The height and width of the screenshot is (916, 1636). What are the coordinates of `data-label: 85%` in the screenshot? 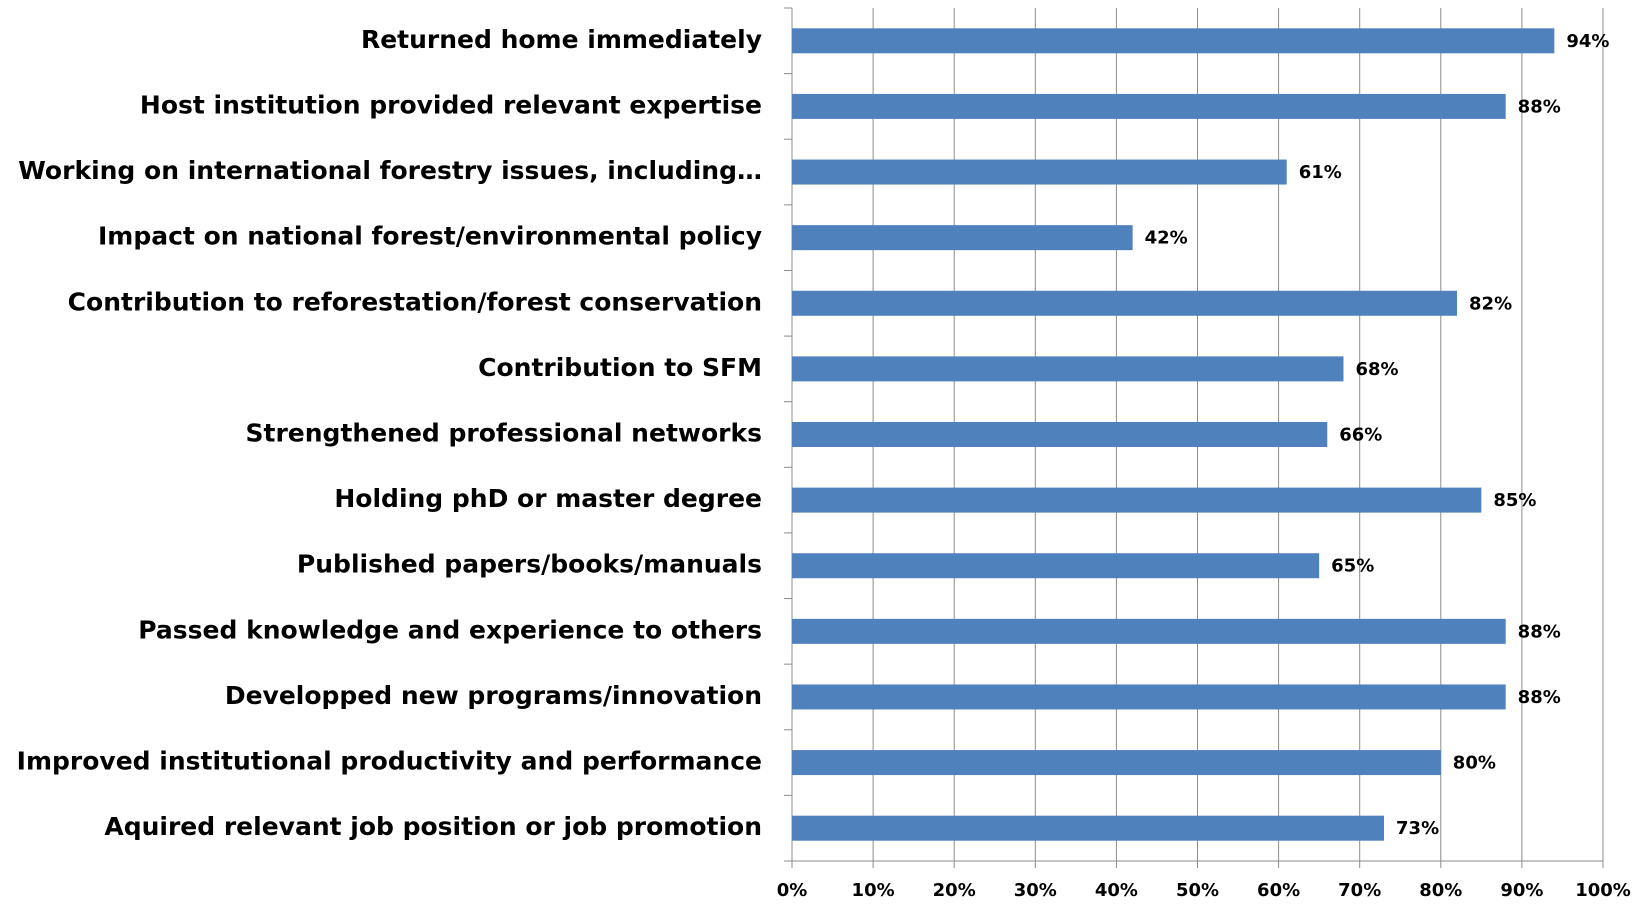 It's located at (1514, 500).